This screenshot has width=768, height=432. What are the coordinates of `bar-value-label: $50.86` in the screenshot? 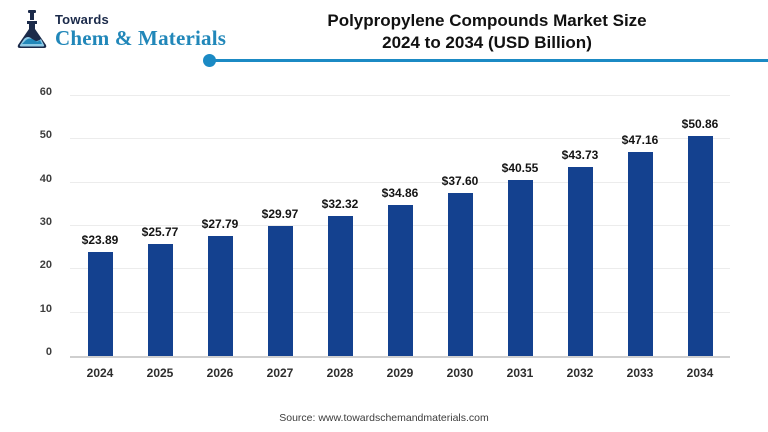 It's located at (700, 123).